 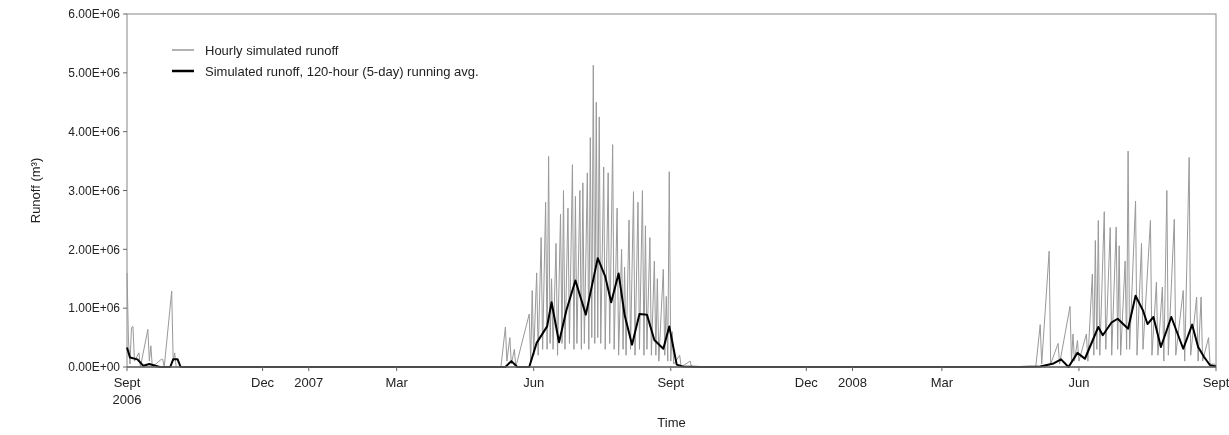 I want to click on legend-label: Simulated runoff, 120-hour (5-day) running avg., so click(x=342, y=71).